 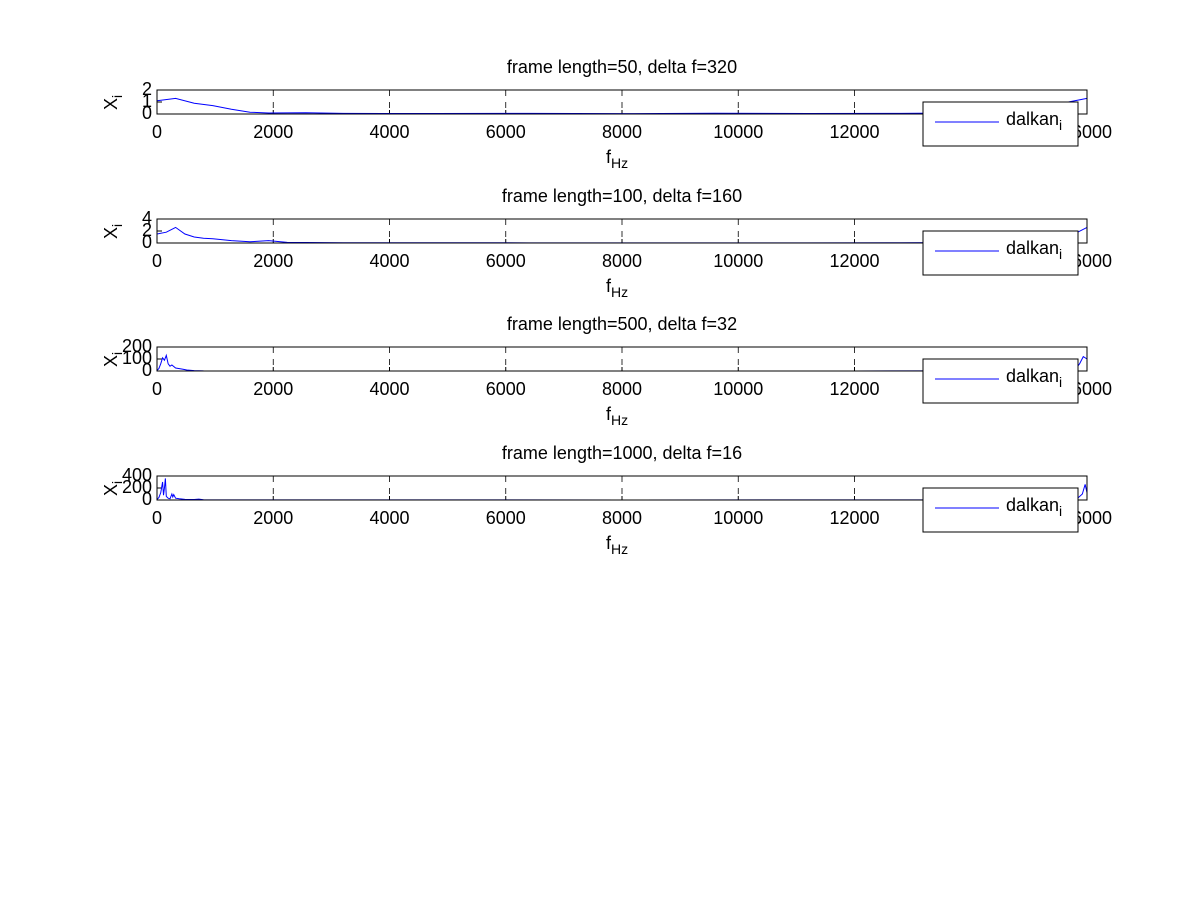 What do you see at coordinates (622, 67) in the screenshot?
I see `chart-title: frame length=50, delta f=320` at bounding box center [622, 67].